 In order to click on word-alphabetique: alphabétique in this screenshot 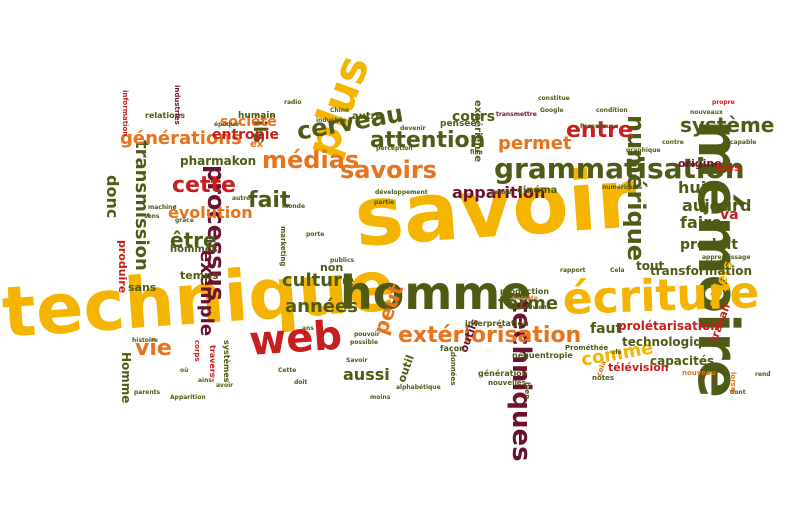, I will do `click(418, 387)`.